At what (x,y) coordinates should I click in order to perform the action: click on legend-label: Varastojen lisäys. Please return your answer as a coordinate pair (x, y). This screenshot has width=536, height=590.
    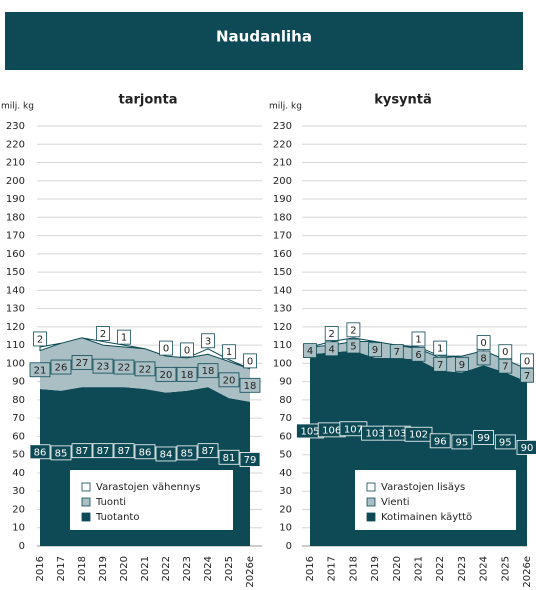
    Looking at the image, I should click on (423, 487).